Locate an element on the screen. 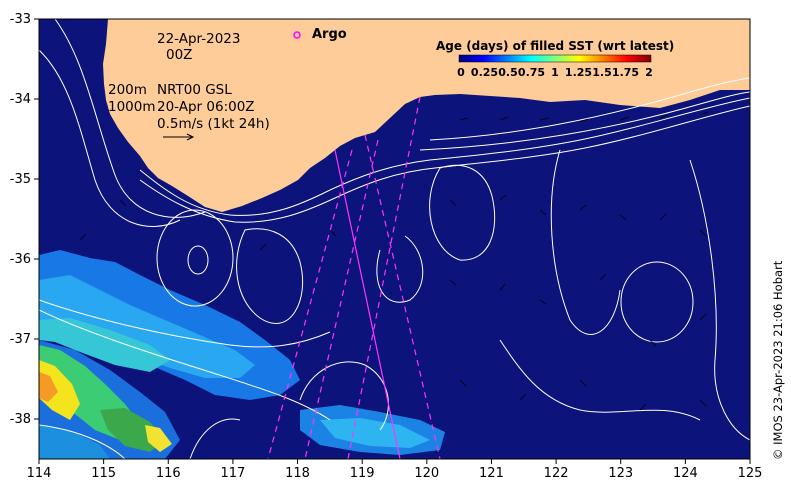  legend-tick-label: 0 is located at coordinates (461, 72).